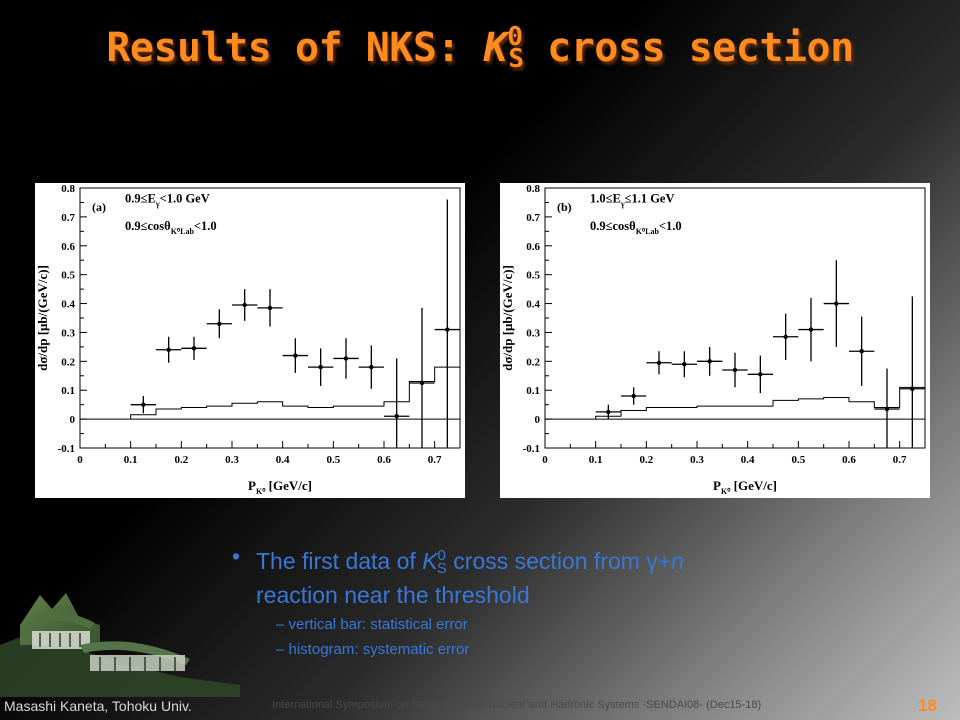  What do you see at coordinates (42, 318) in the screenshot?
I see `chart-a-ylabel: dσ/dp [μb/(GeV/c)]` at bounding box center [42, 318].